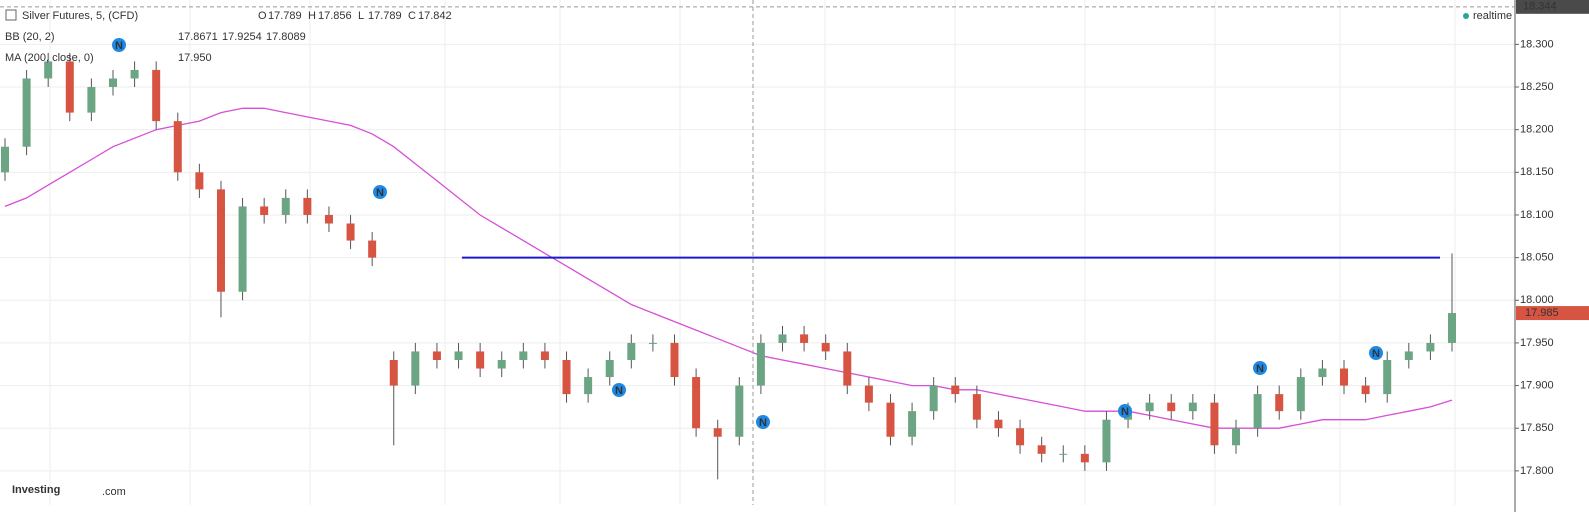 The height and width of the screenshot is (512, 1589). What do you see at coordinates (1537, 428) in the screenshot?
I see `y-tick-label: 17.850` at bounding box center [1537, 428].